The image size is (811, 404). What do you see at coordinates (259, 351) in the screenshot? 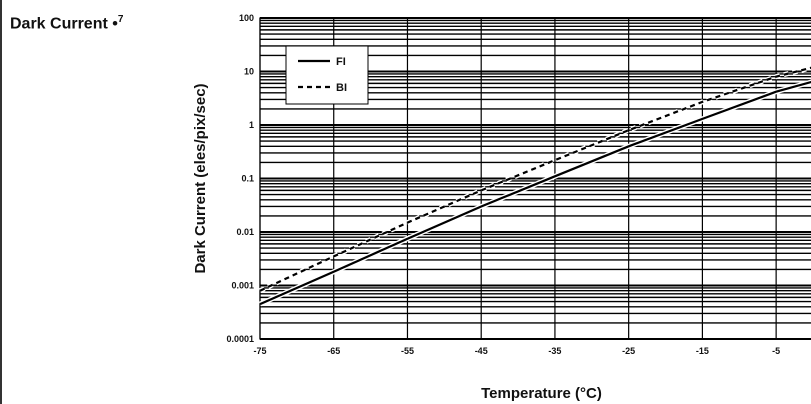
I see `x-tick-label: -75` at bounding box center [259, 351].